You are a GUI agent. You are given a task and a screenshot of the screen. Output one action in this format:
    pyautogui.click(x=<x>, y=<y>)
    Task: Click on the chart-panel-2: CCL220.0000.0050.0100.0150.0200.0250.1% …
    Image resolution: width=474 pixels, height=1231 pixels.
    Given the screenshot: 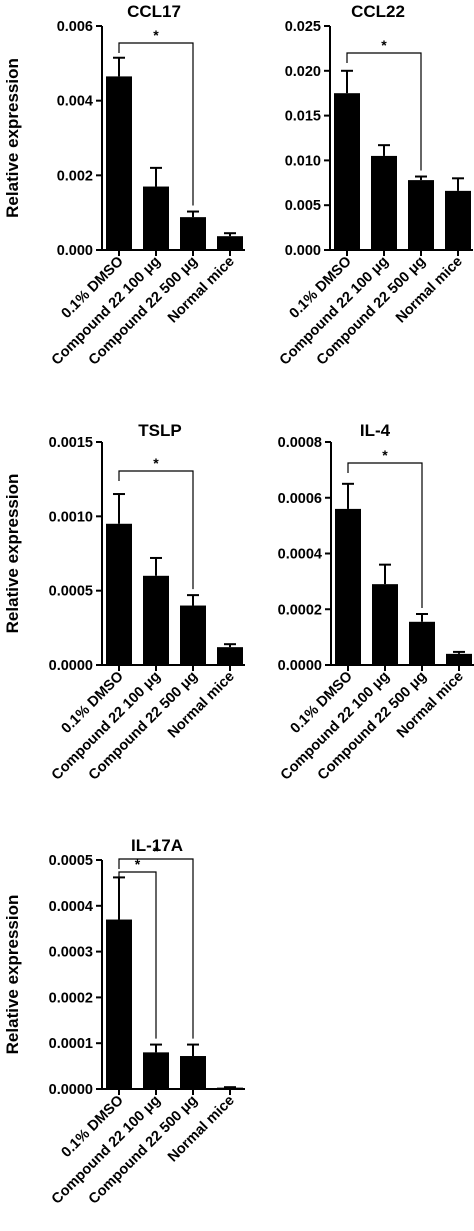 What is the action you would take?
    pyautogui.click(x=375, y=185)
    